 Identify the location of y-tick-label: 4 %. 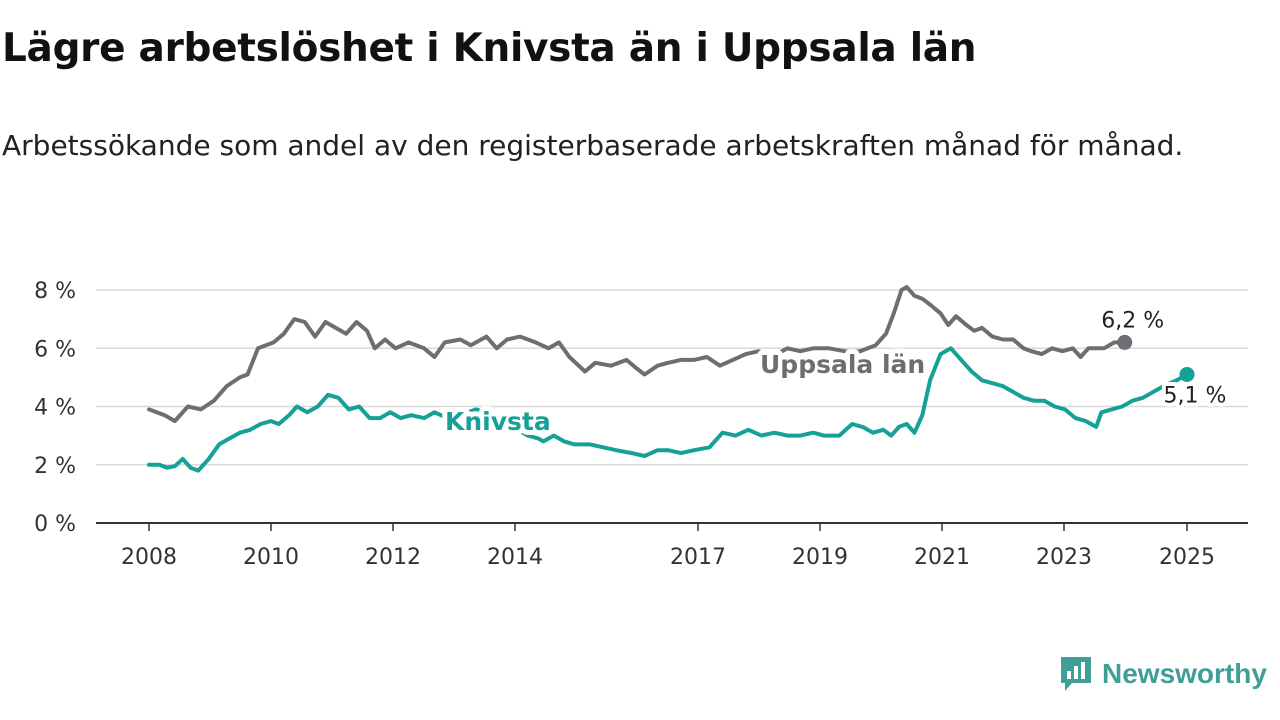
(55, 408).